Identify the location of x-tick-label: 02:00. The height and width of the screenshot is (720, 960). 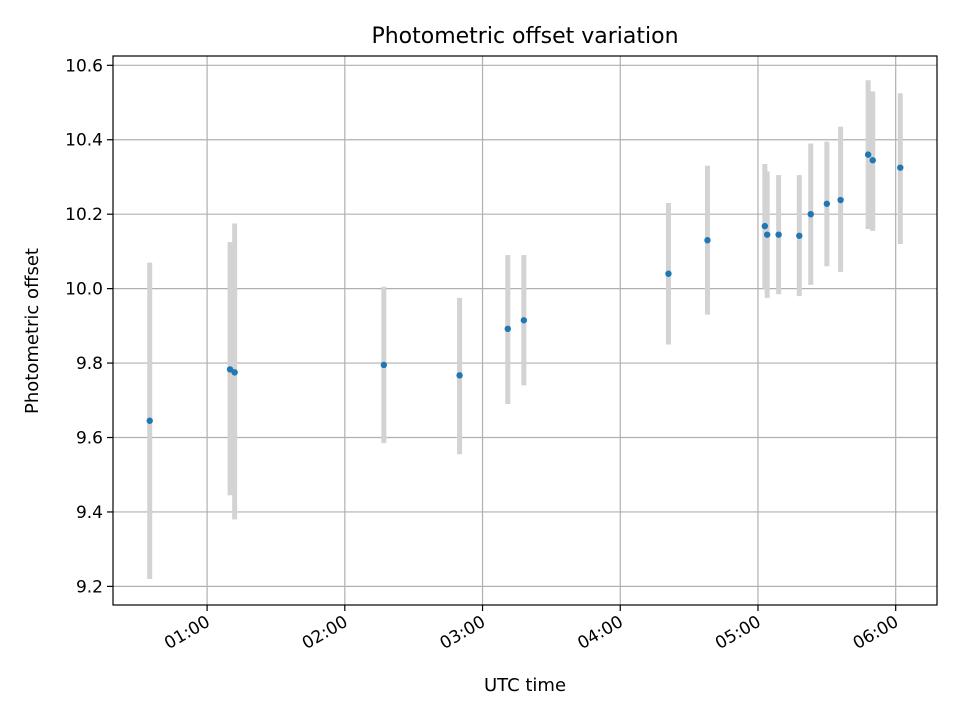
(325, 633).